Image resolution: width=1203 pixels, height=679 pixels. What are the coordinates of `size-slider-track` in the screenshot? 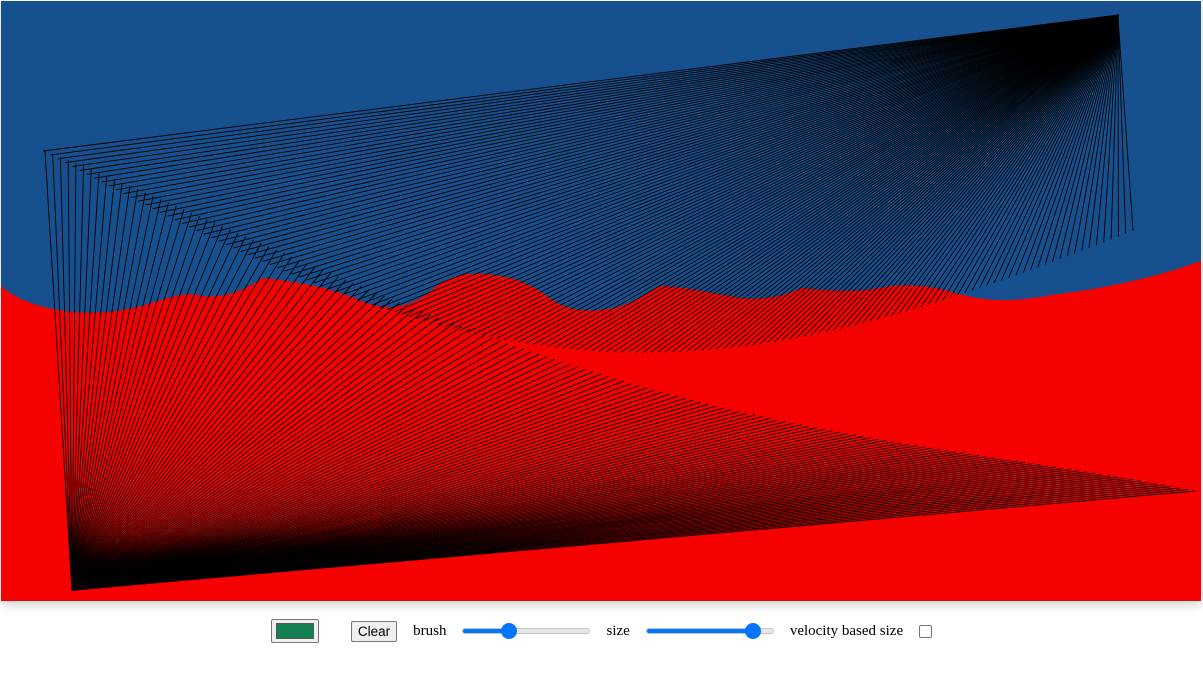 It's located at (709, 631).